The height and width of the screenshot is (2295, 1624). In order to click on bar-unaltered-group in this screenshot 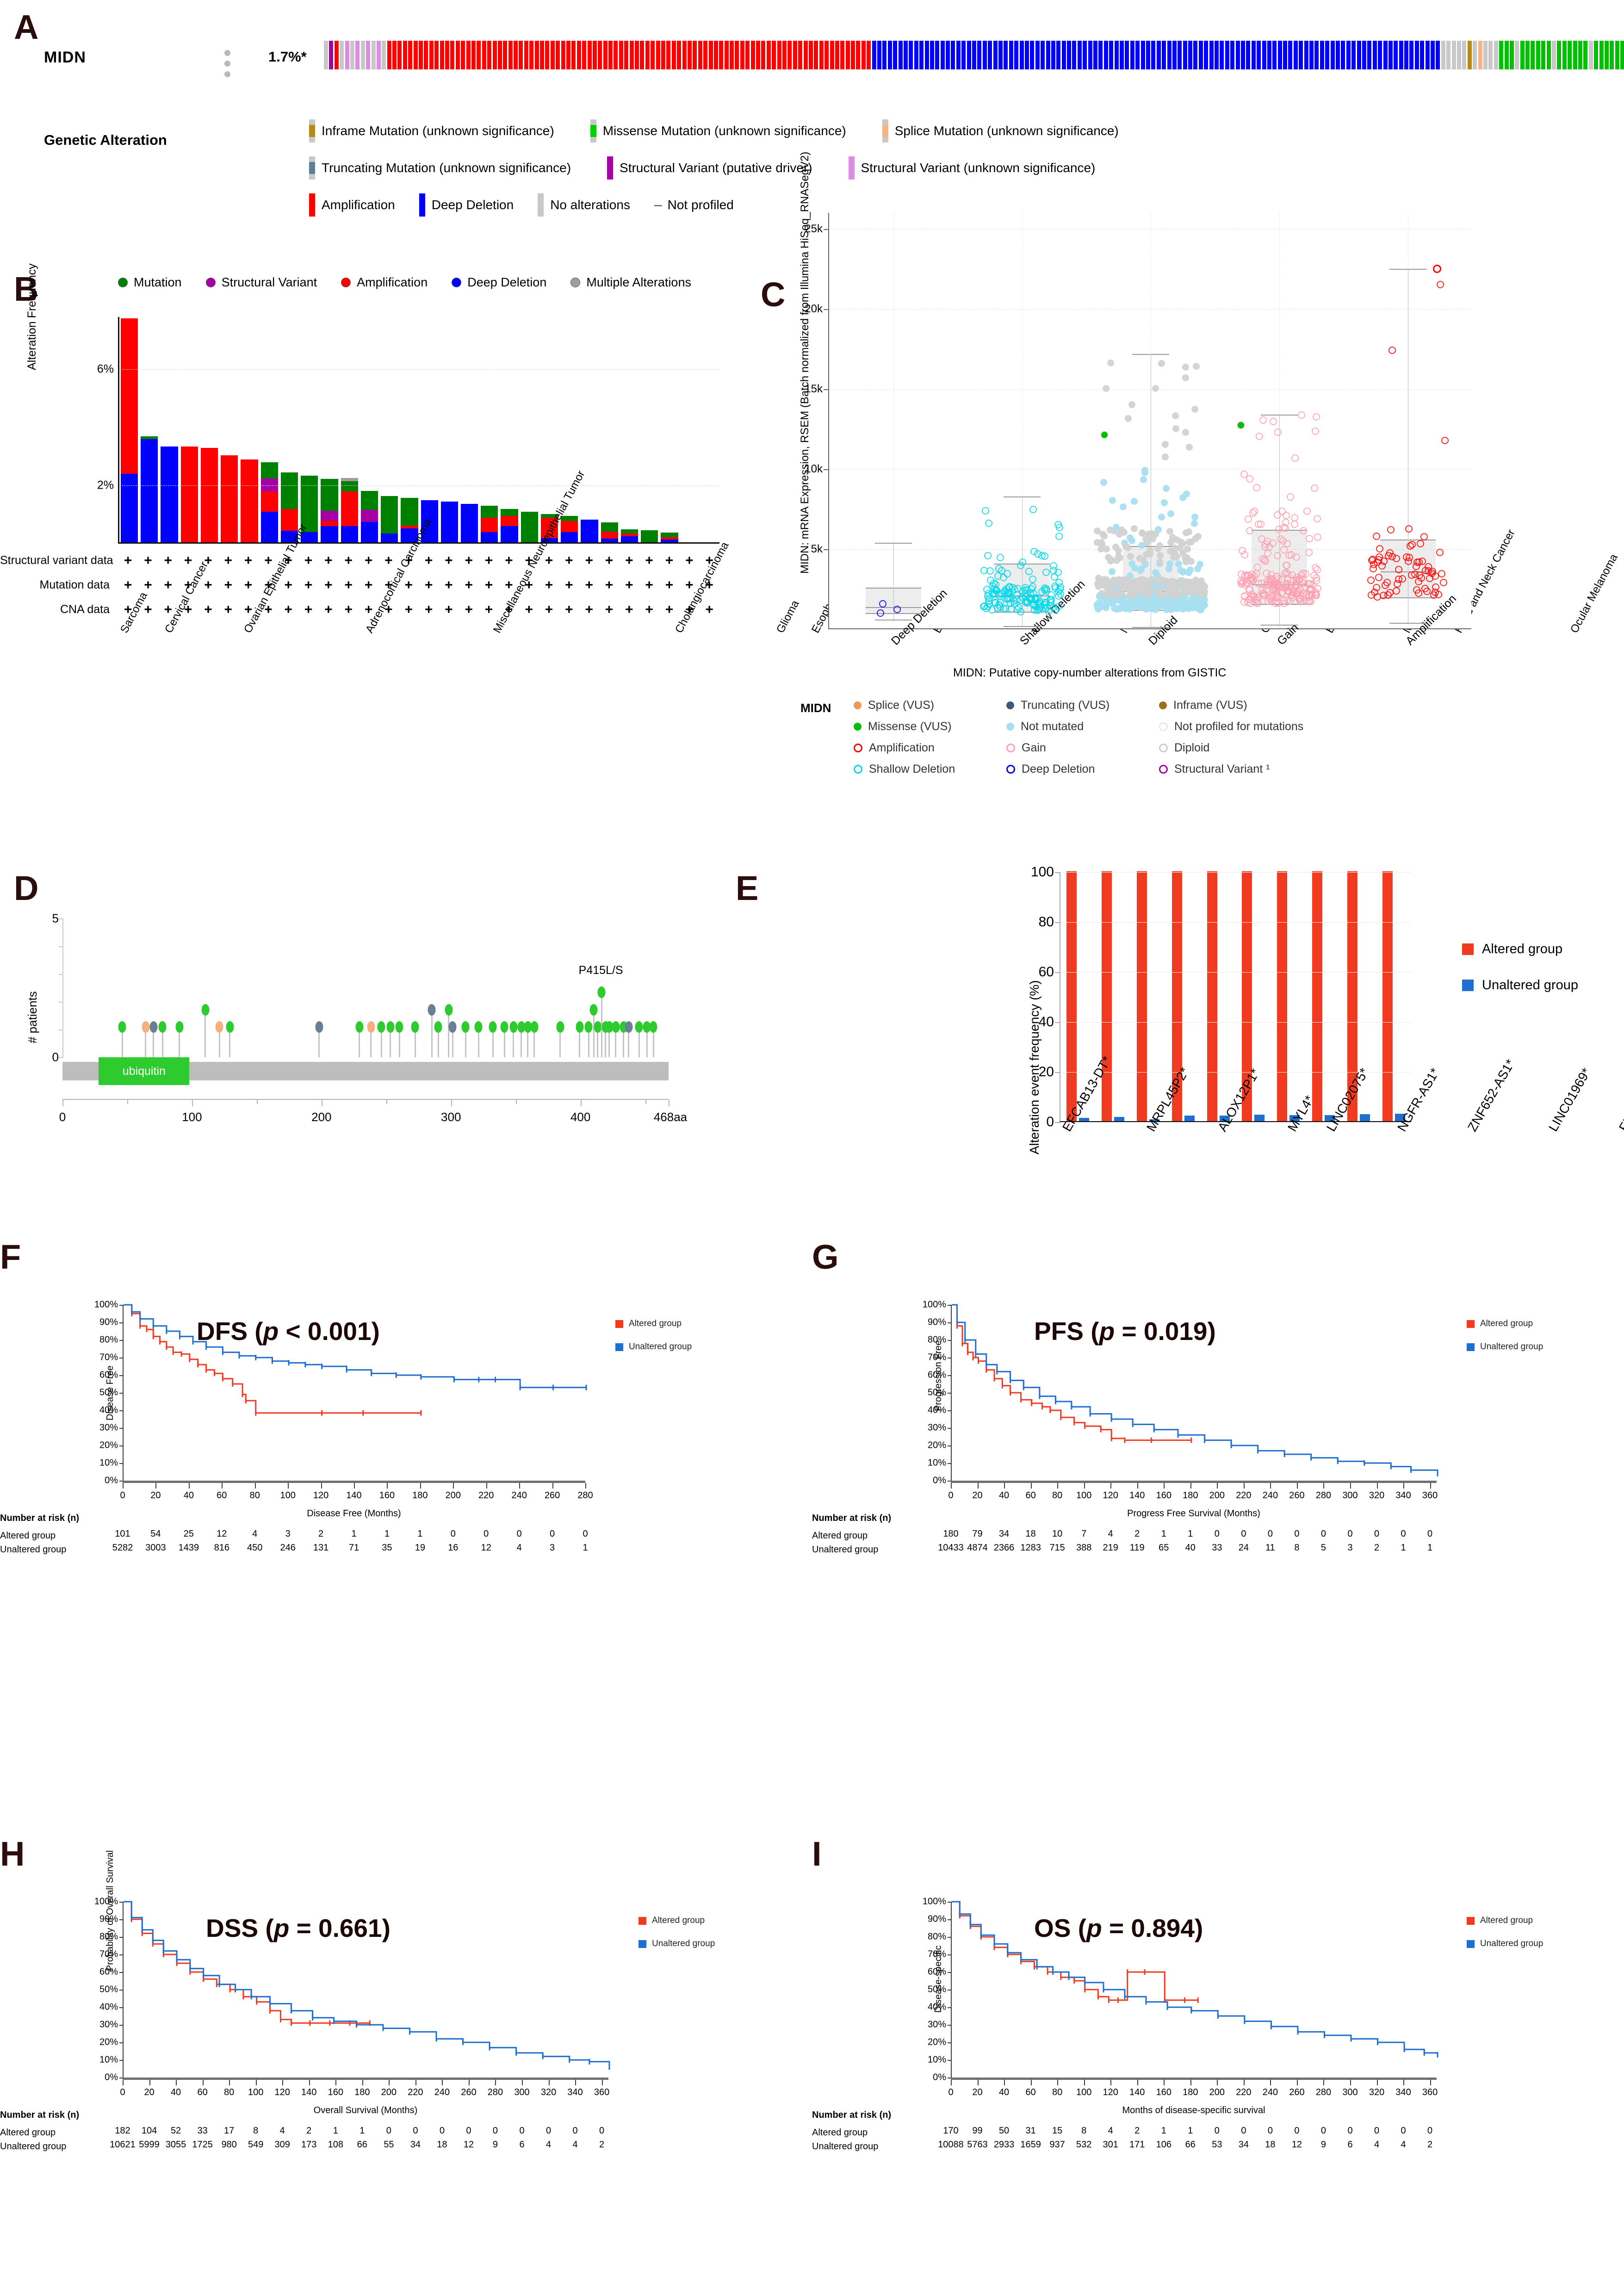, I will do `click(1189, 1119)`.